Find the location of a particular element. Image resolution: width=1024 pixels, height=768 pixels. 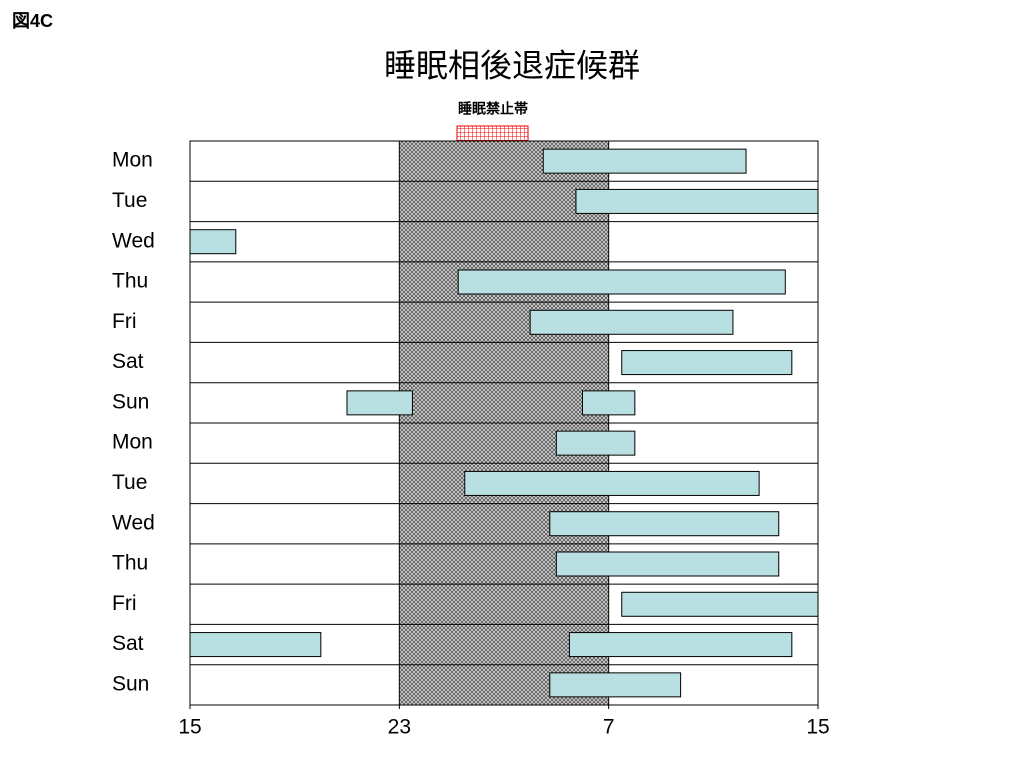

chart-title: 睡眠相後退症候群 is located at coordinates (512, 65).